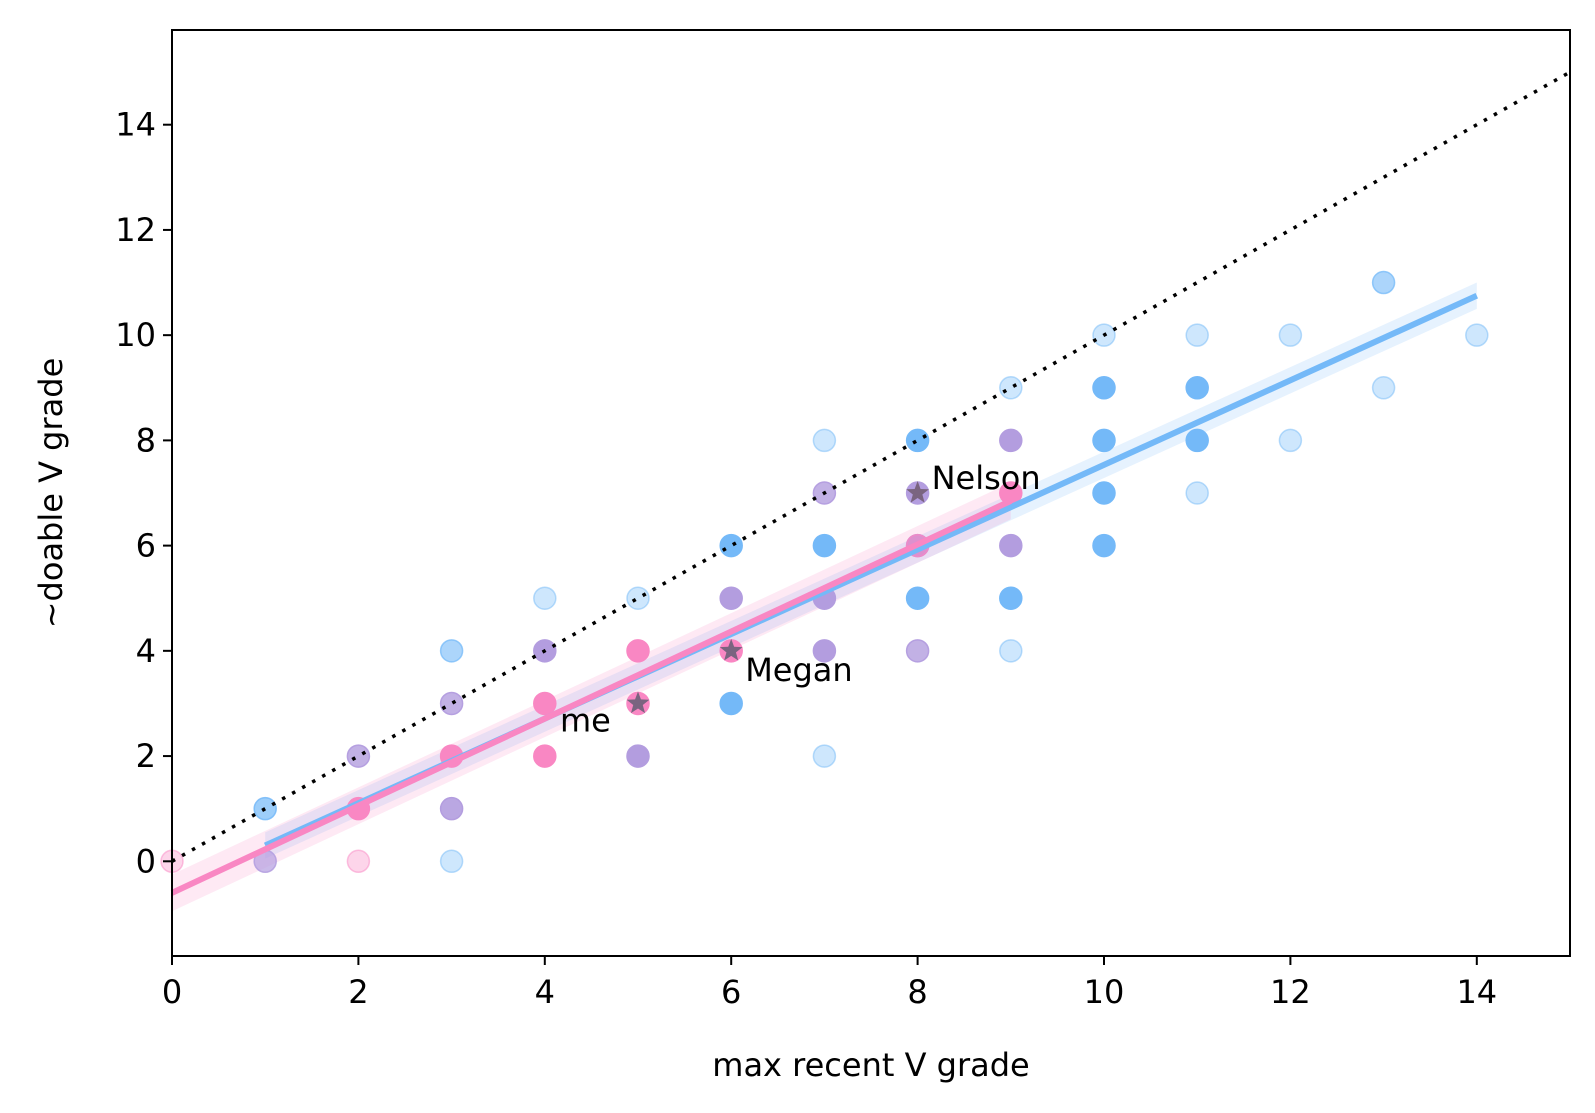 The height and width of the screenshot is (1113, 1595). What do you see at coordinates (135, 125) in the screenshot?
I see `y-tick-label: 14` at bounding box center [135, 125].